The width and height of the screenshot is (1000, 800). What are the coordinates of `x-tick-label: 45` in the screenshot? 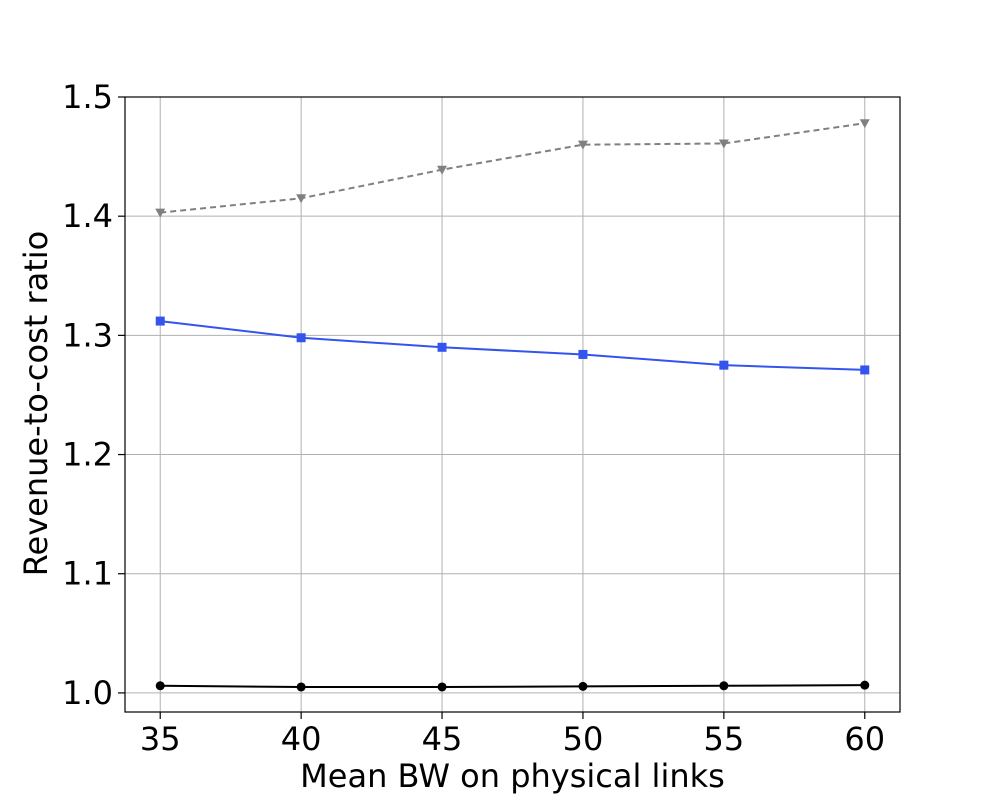 It's located at (442, 739).